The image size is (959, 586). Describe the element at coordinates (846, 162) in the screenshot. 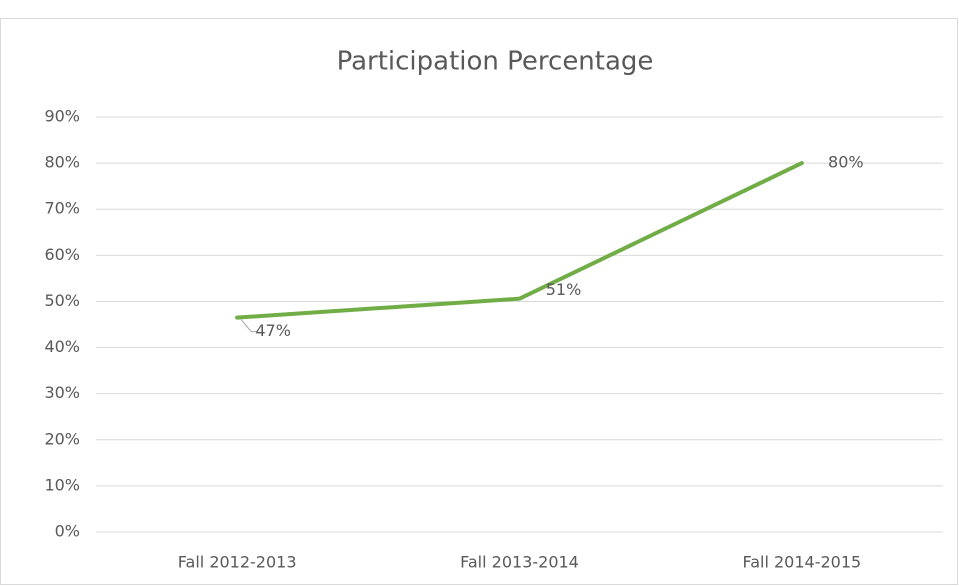

I see `data-label: 80%` at that location.